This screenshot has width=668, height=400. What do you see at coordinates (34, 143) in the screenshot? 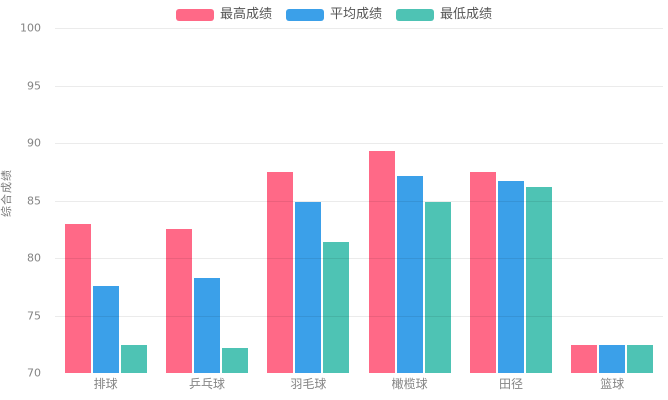
I see `y-tick-label: 90` at bounding box center [34, 143].